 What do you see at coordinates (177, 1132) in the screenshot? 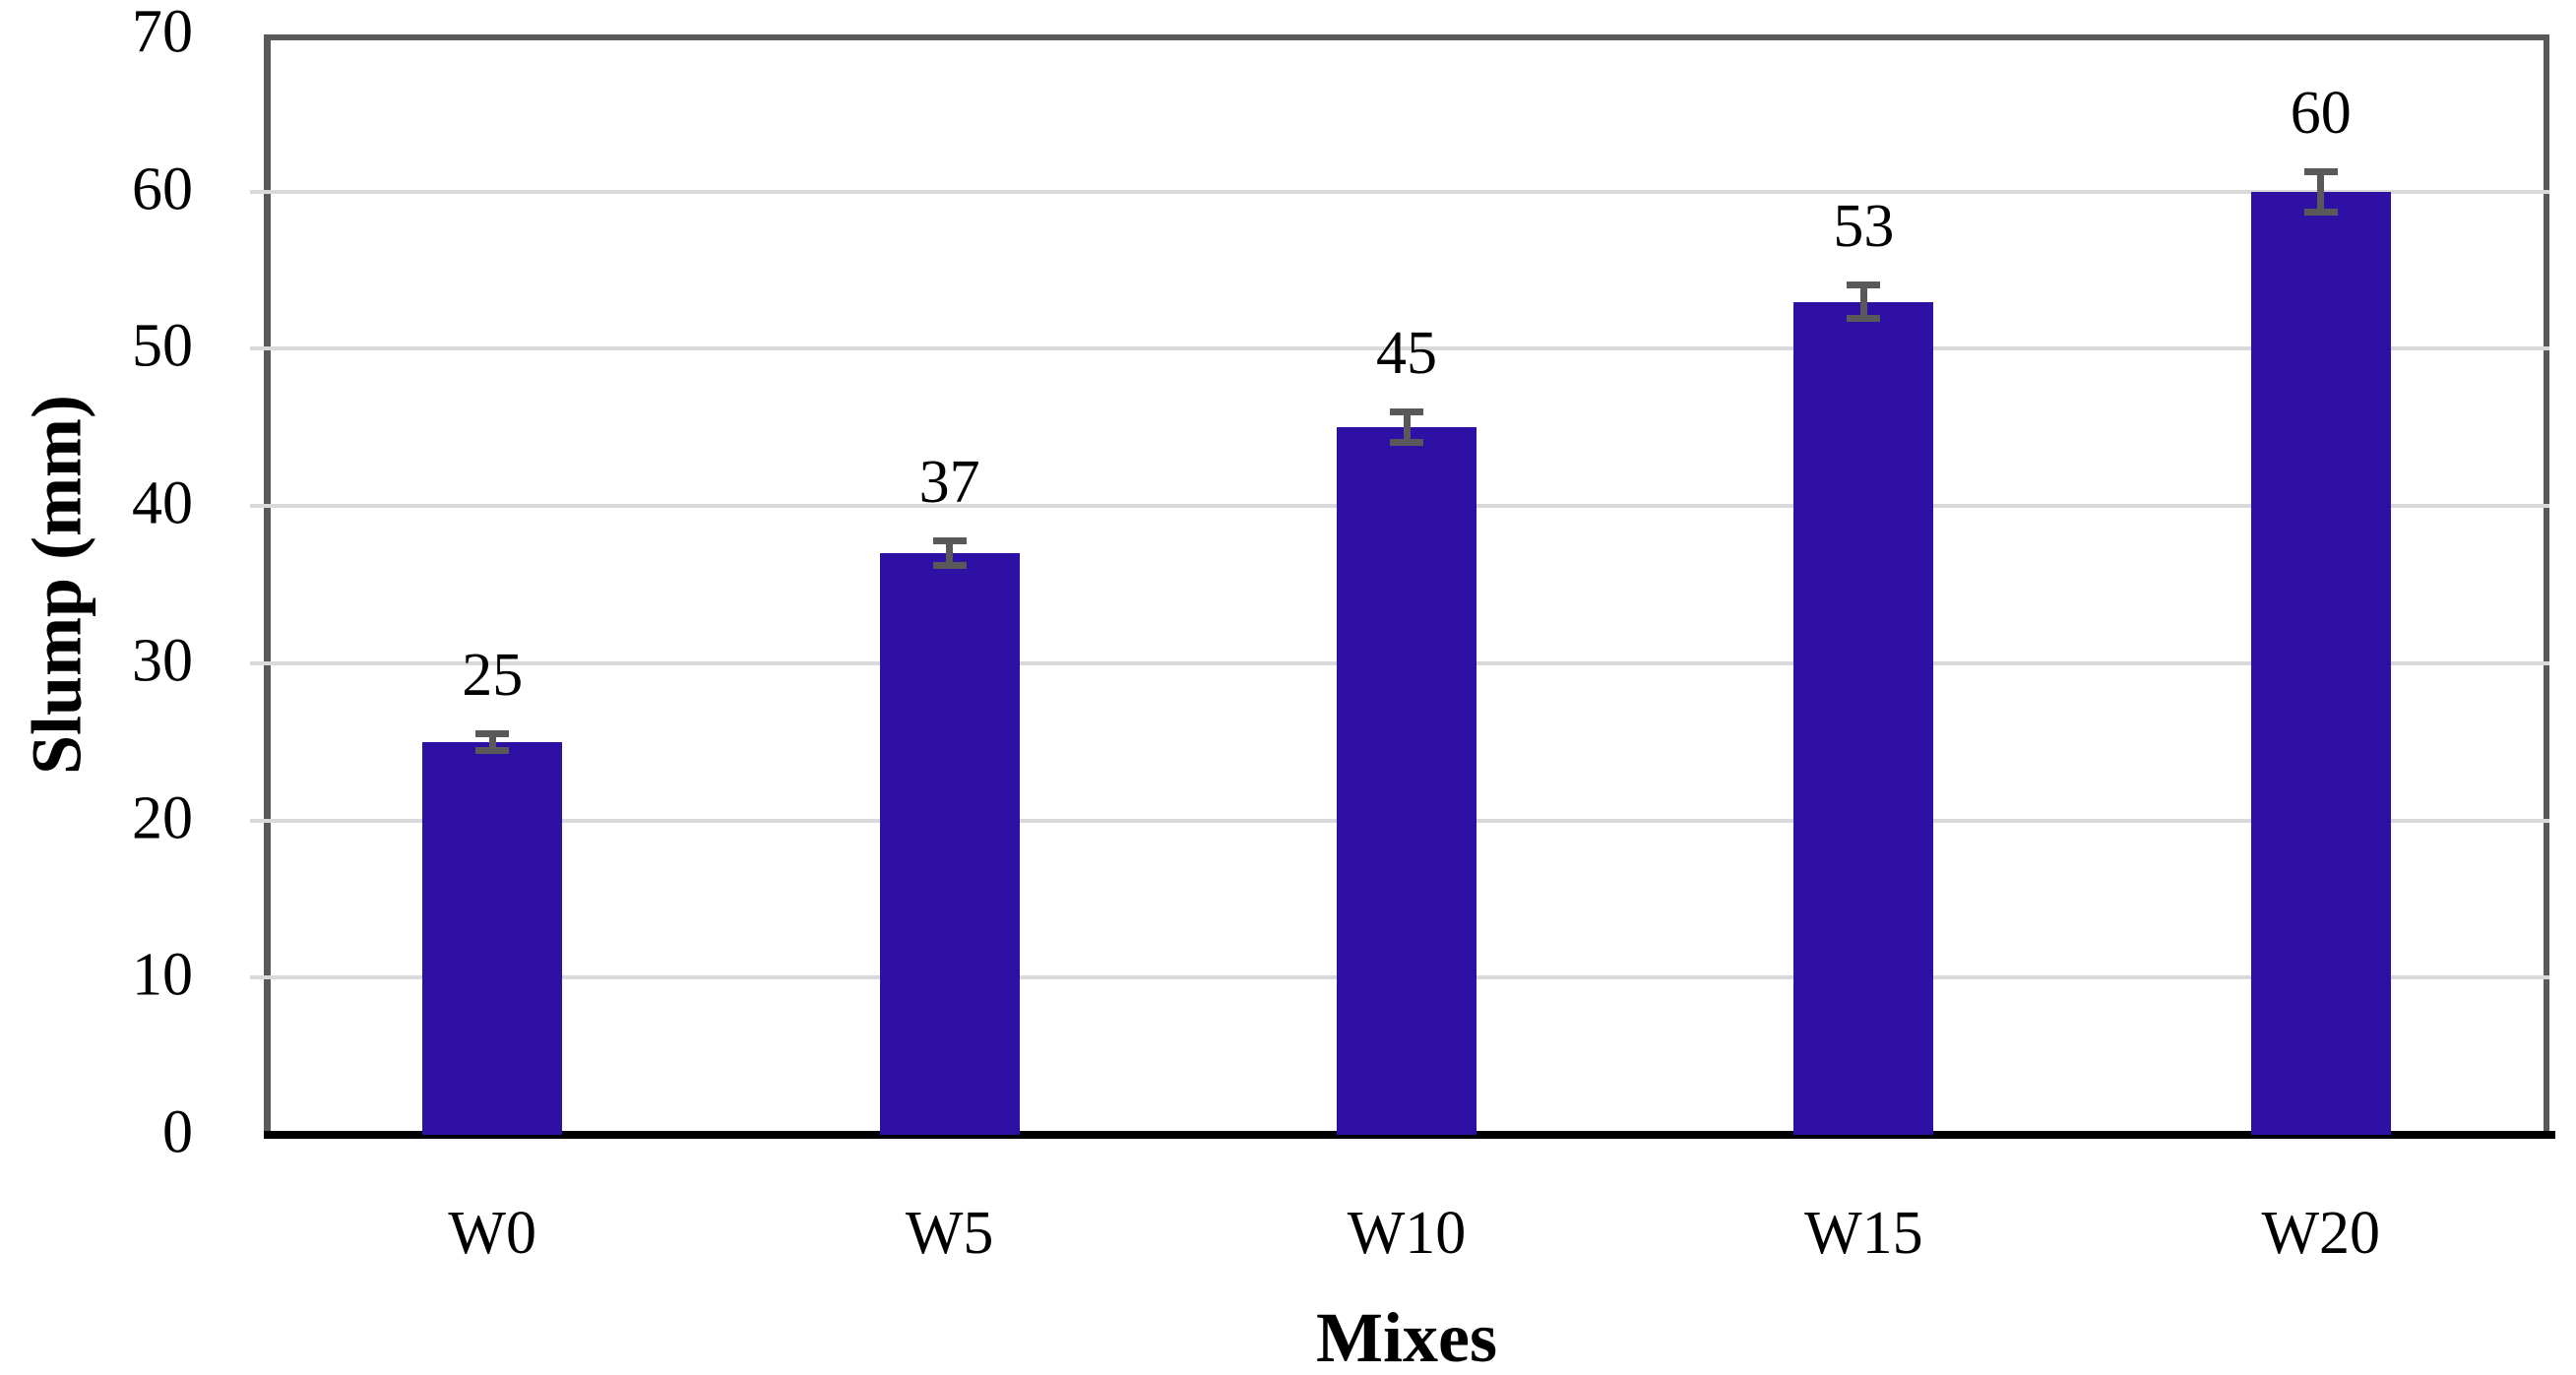
I see `y-tick-label: 0` at bounding box center [177, 1132].